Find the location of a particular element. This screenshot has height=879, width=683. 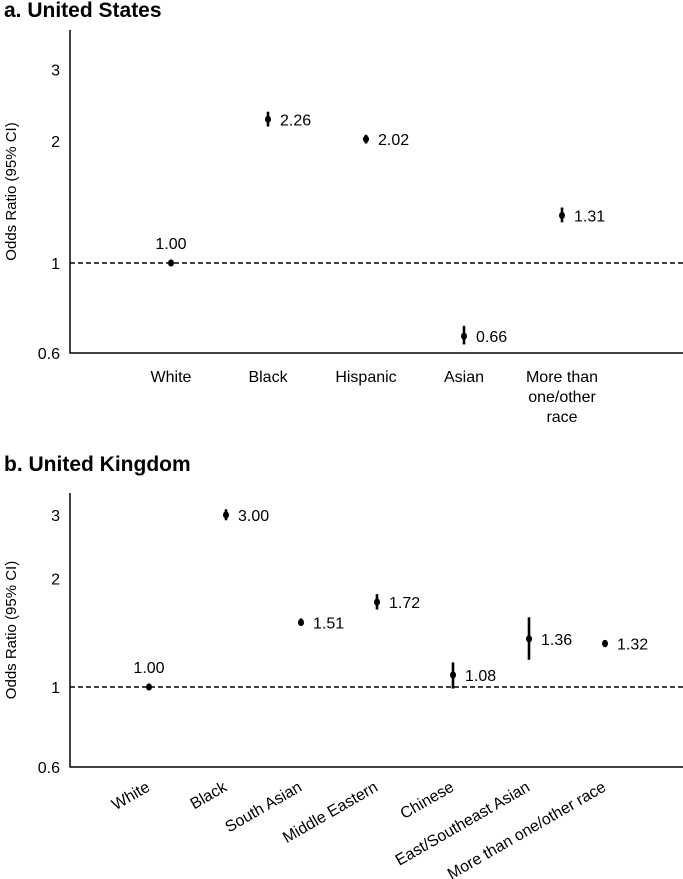

data-label: 1.32 is located at coordinates (632, 645).